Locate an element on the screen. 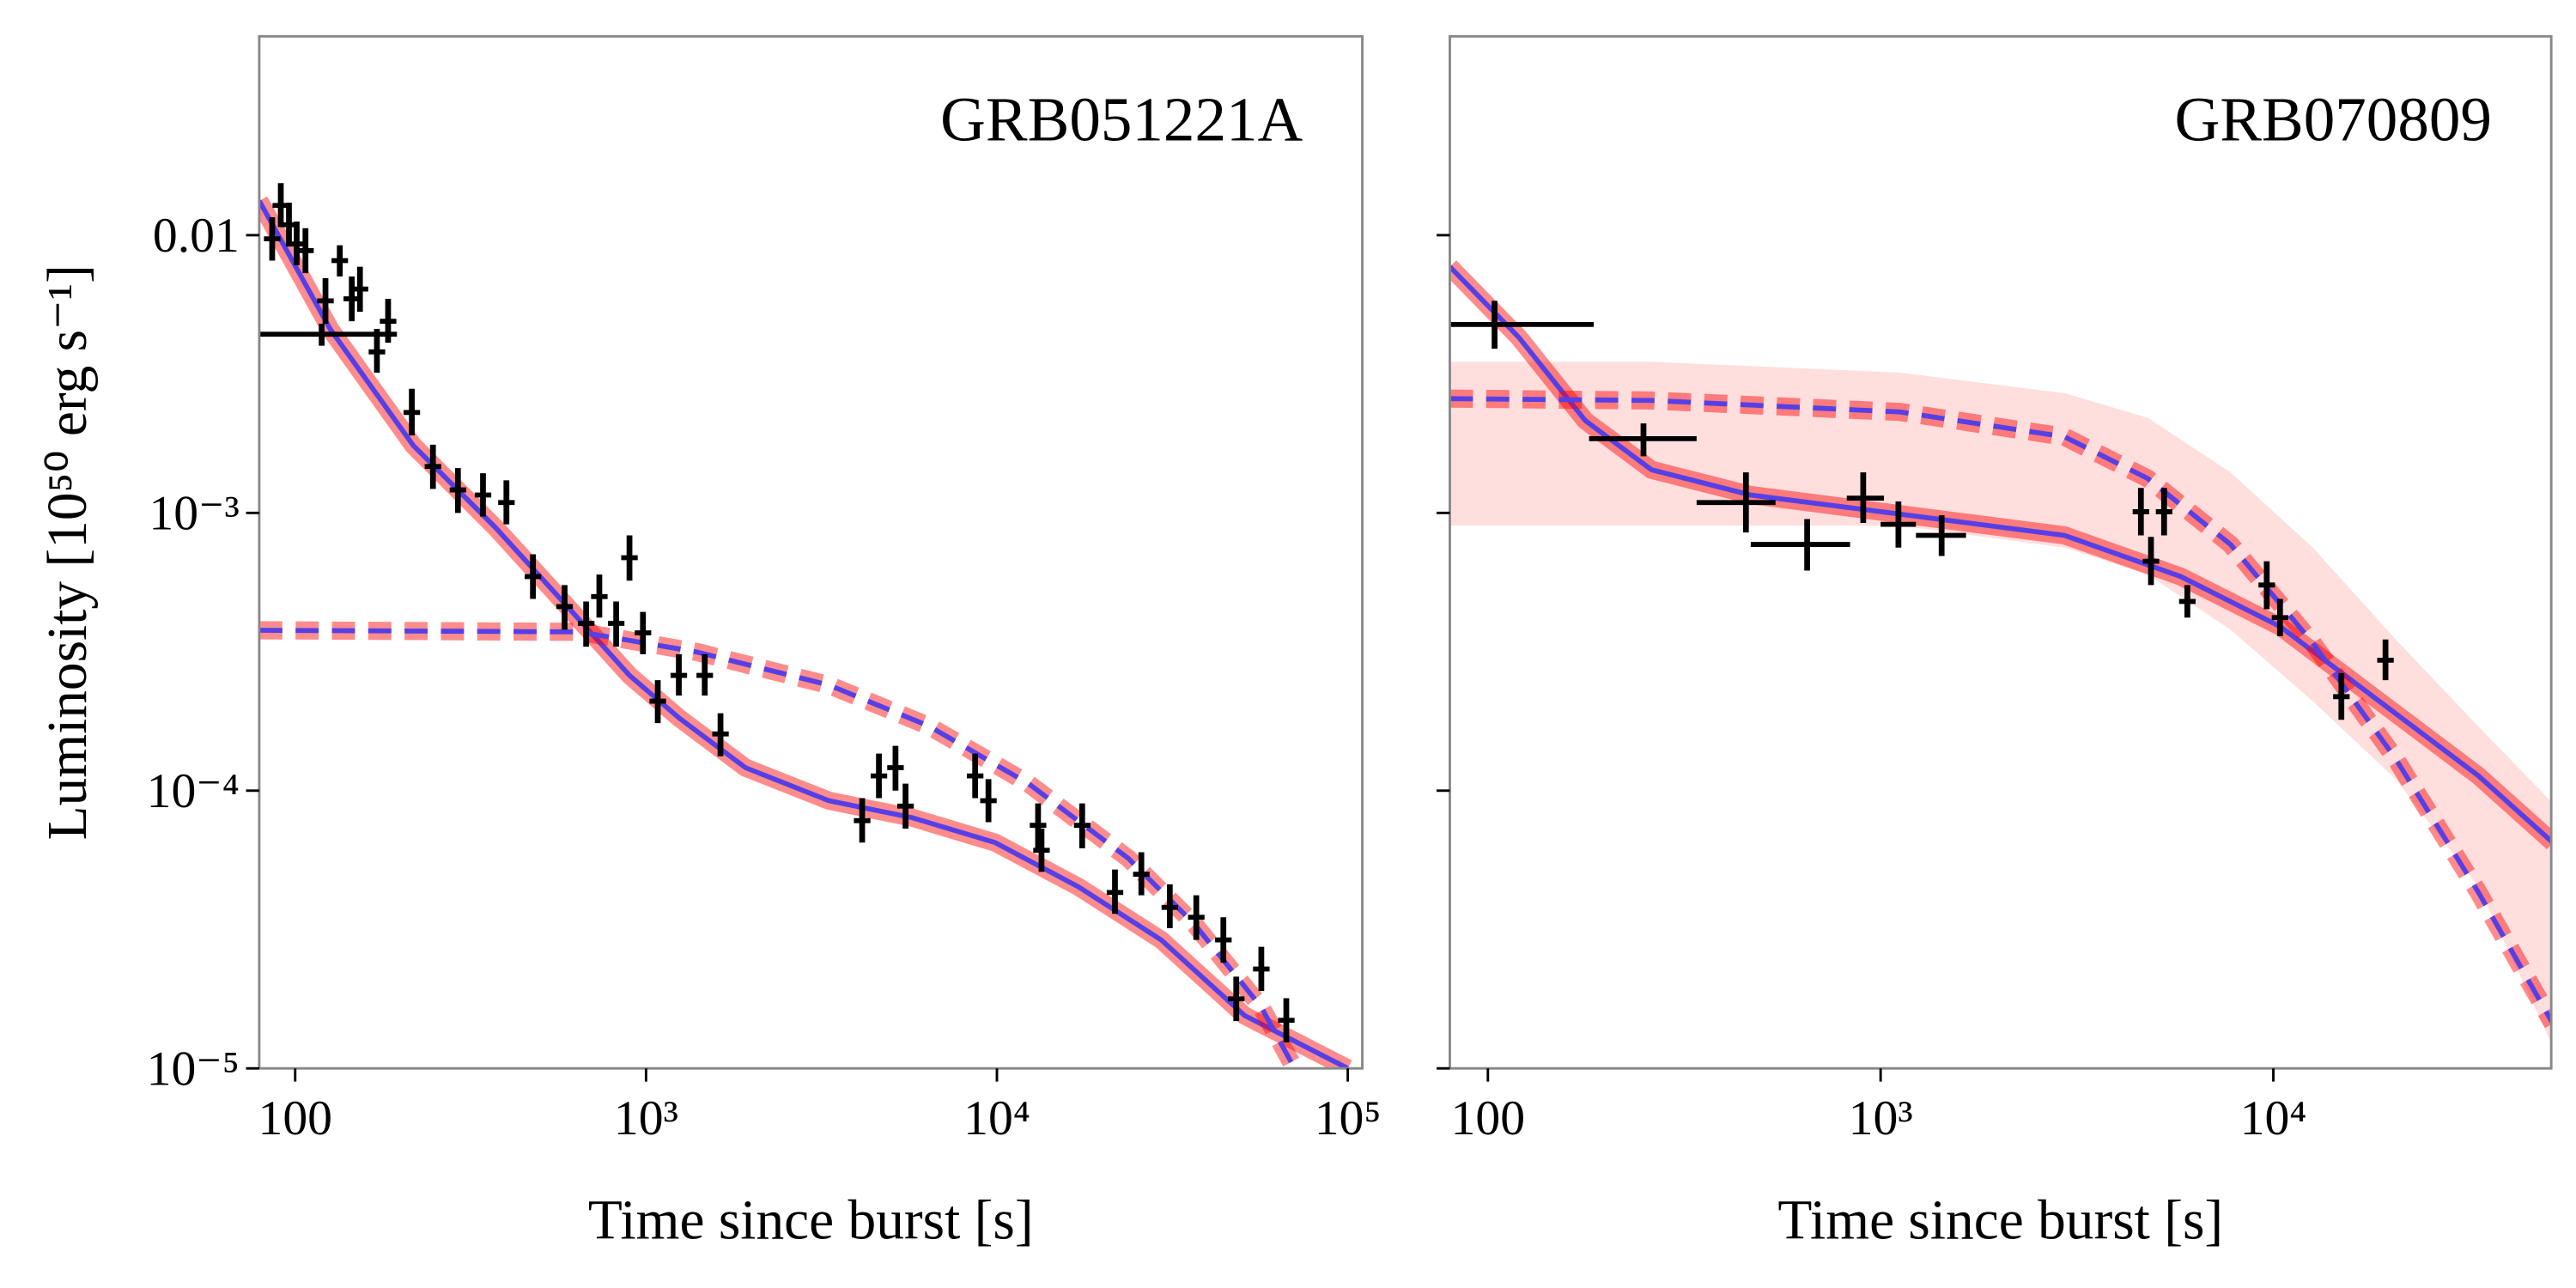  x-tick-label: 10⁵ is located at coordinates (1349, 1118).